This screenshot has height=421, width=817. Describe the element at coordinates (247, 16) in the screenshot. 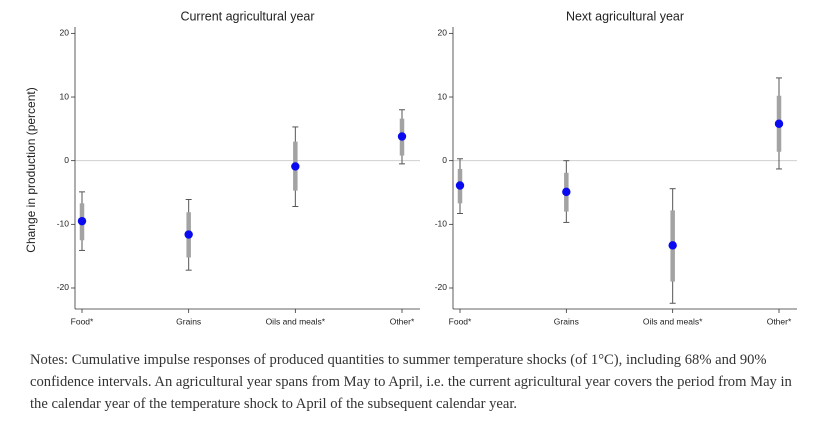

I see `chart-title: Current agricultural year` at that location.